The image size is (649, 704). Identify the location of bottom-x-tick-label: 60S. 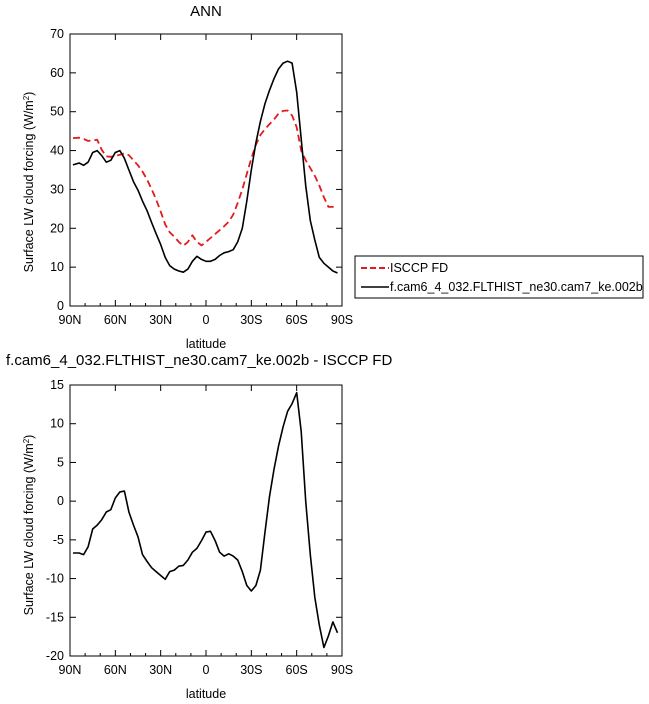
(297, 670).